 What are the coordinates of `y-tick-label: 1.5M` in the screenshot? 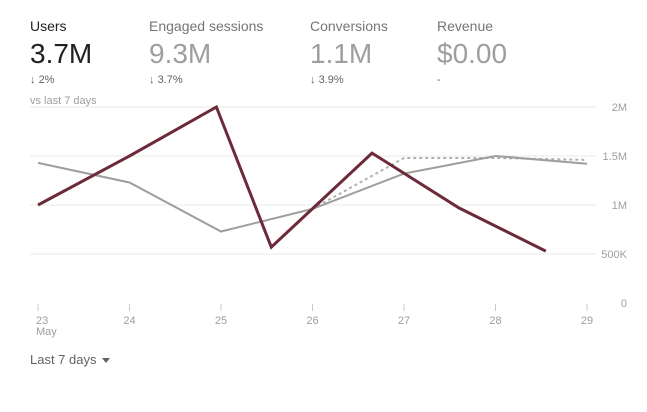 It's located at (615, 157).